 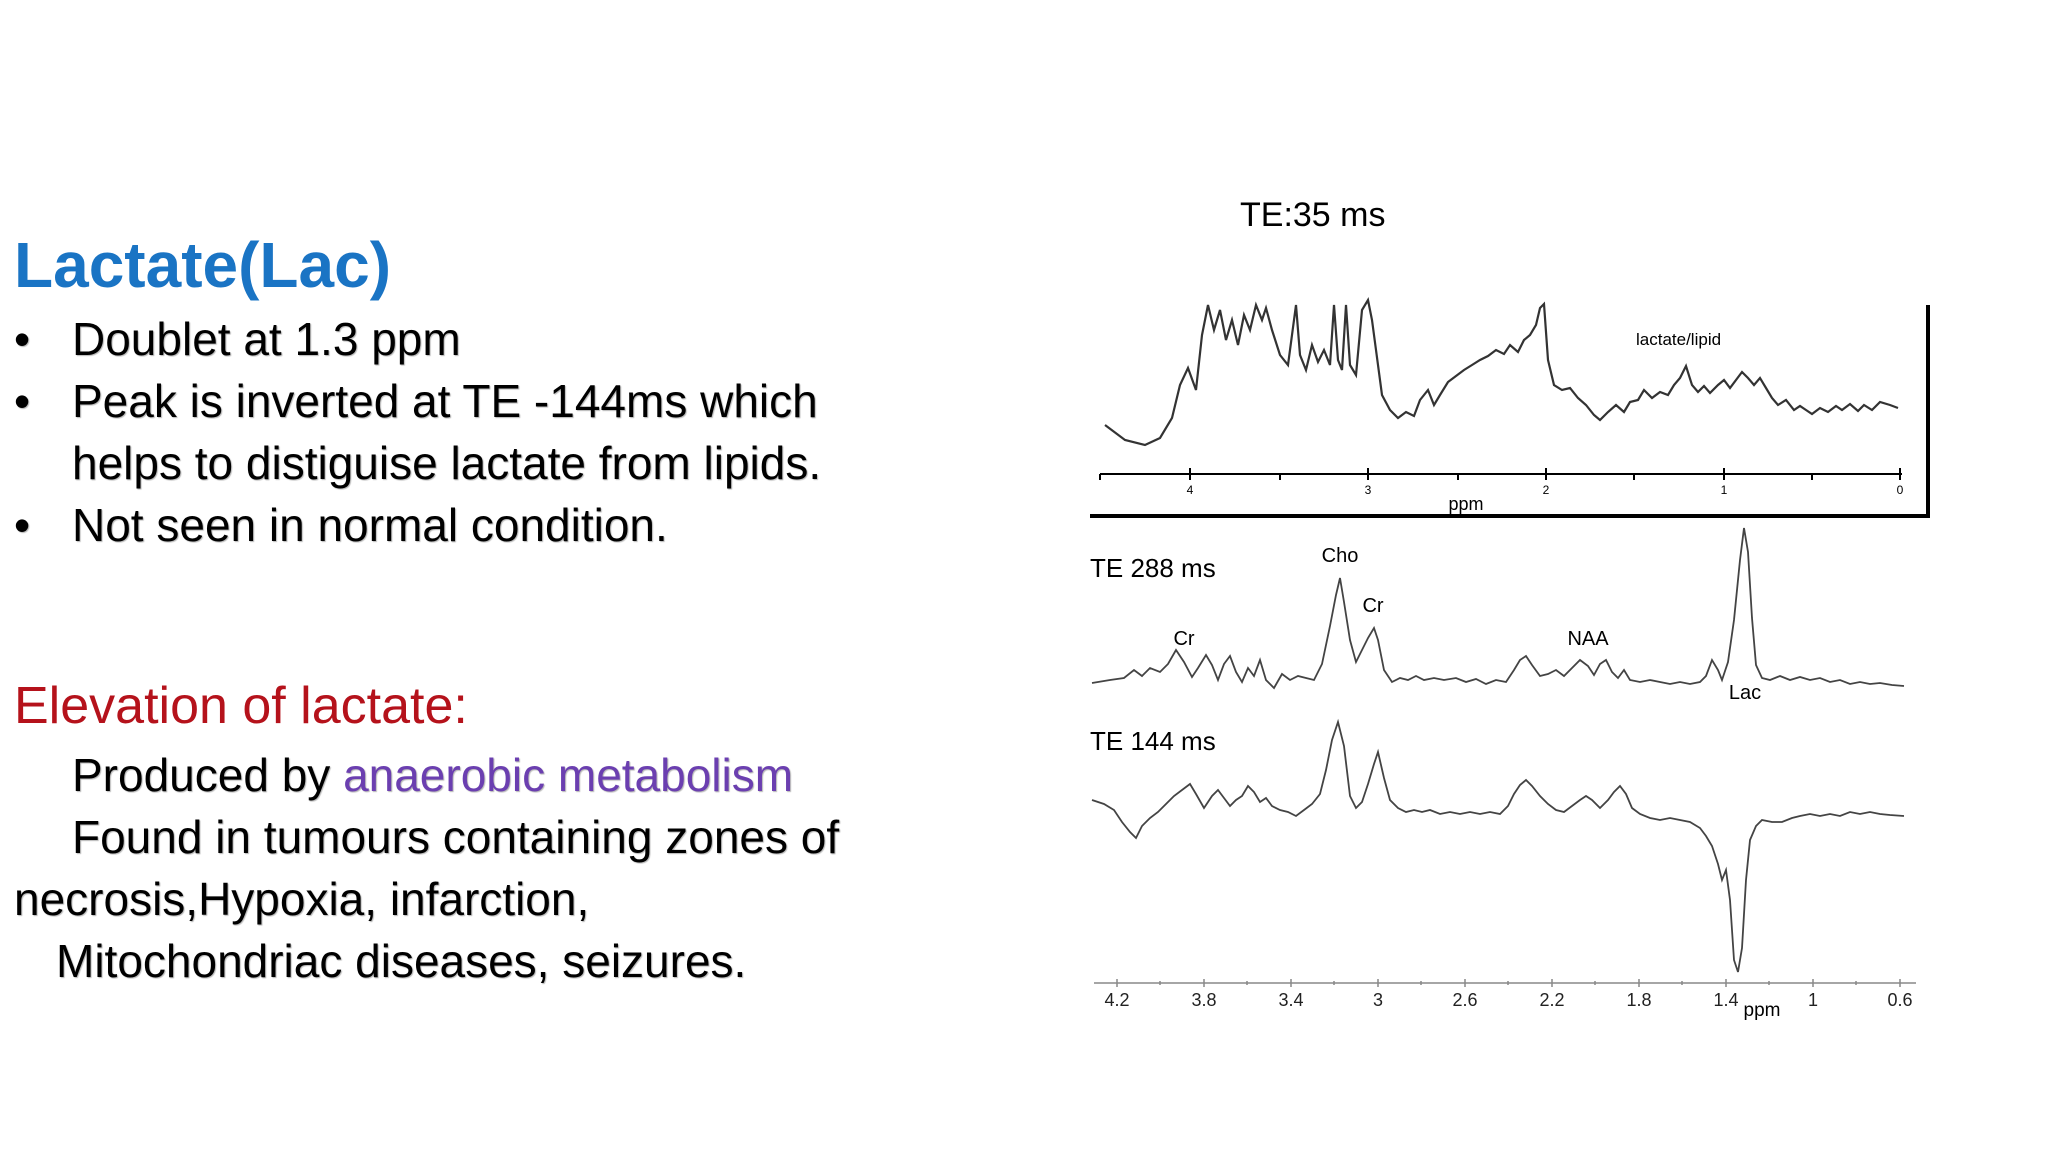 I want to click on top-tick-label: 3, so click(x=1368, y=490).